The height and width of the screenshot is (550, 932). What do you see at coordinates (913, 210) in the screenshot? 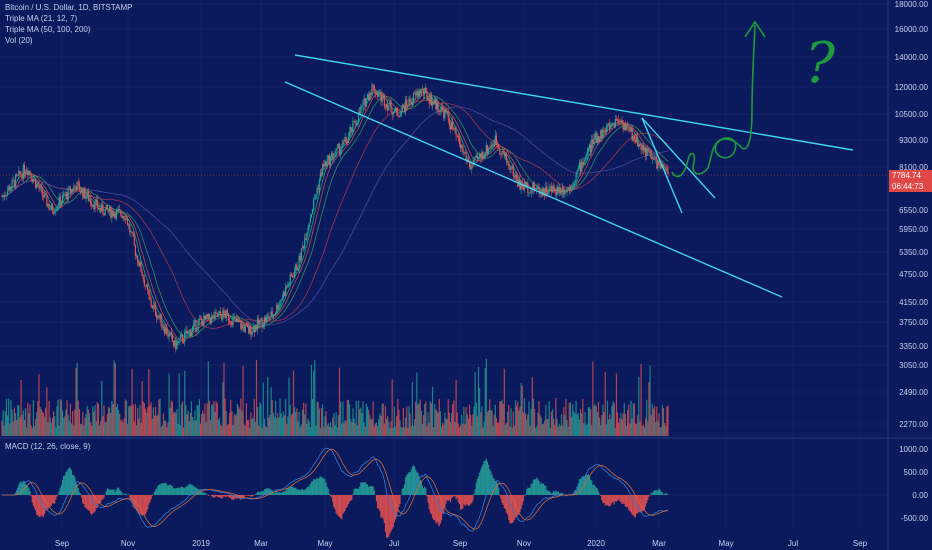
I see `price-tick-label: 6550.00` at bounding box center [913, 210].